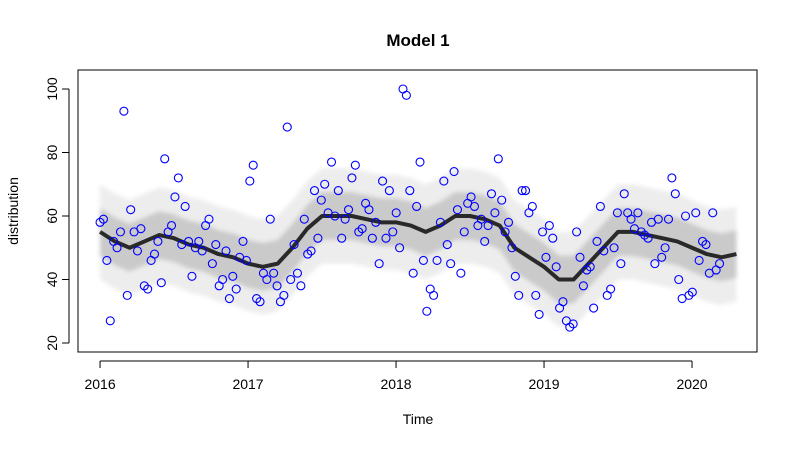 The height and width of the screenshot is (450, 798). Describe the element at coordinates (13, 211) in the screenshot. I see `y-axis-label: distribution` at that location.